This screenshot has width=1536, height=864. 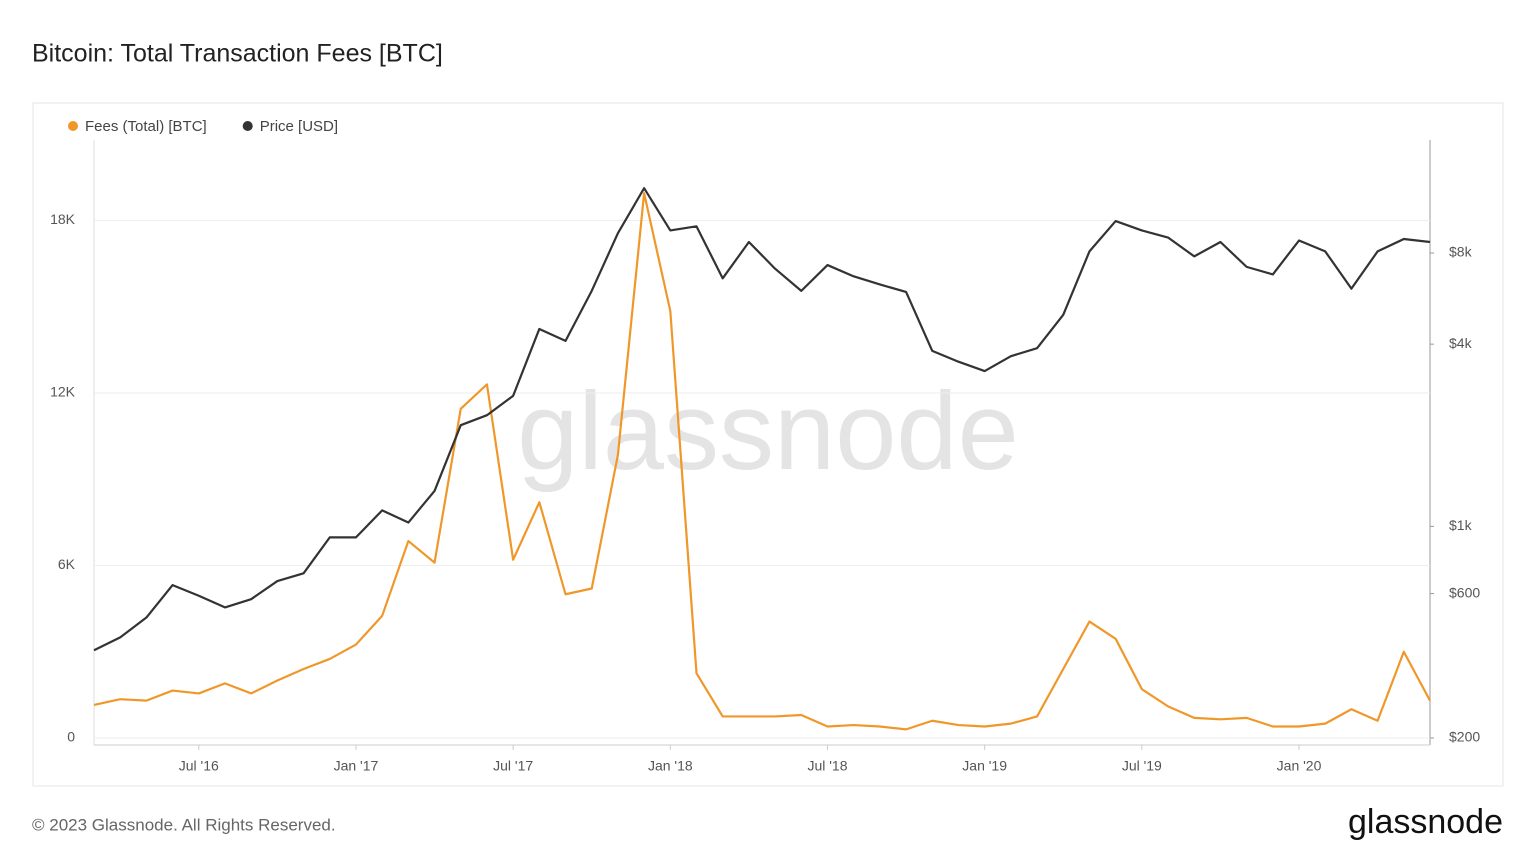 I want to click on brand-logo: glassnode, so click(x=1425, y=822).